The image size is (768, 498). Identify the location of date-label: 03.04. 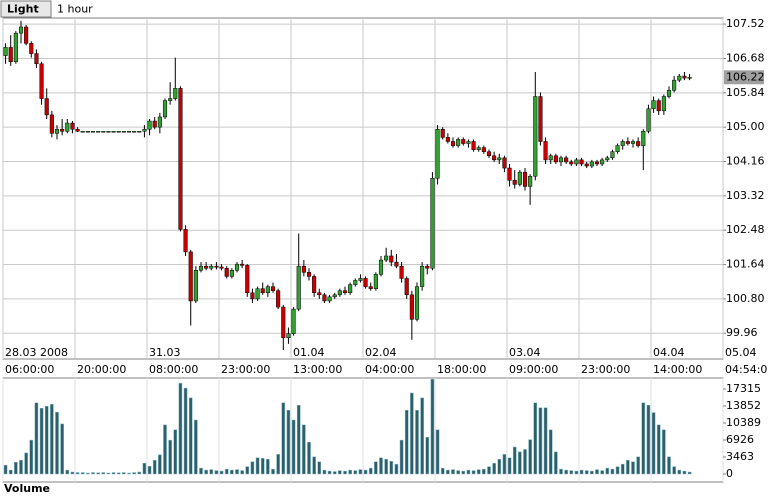
(525, 352).